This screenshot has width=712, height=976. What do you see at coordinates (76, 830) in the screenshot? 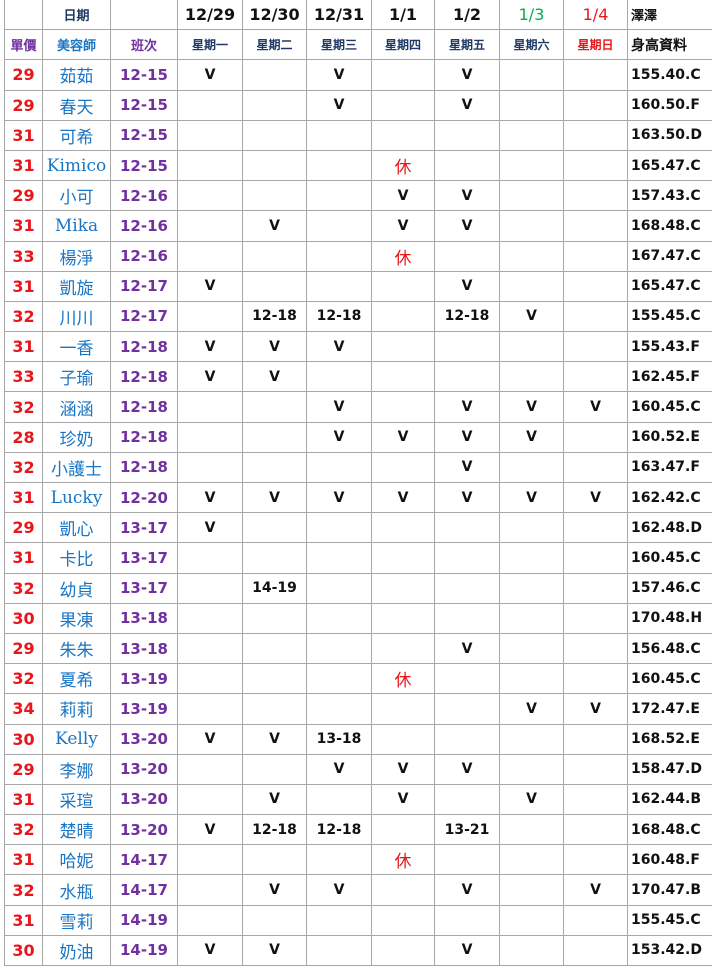
I see `stylist-name: 楚晴` at bounding box center [76, 830].